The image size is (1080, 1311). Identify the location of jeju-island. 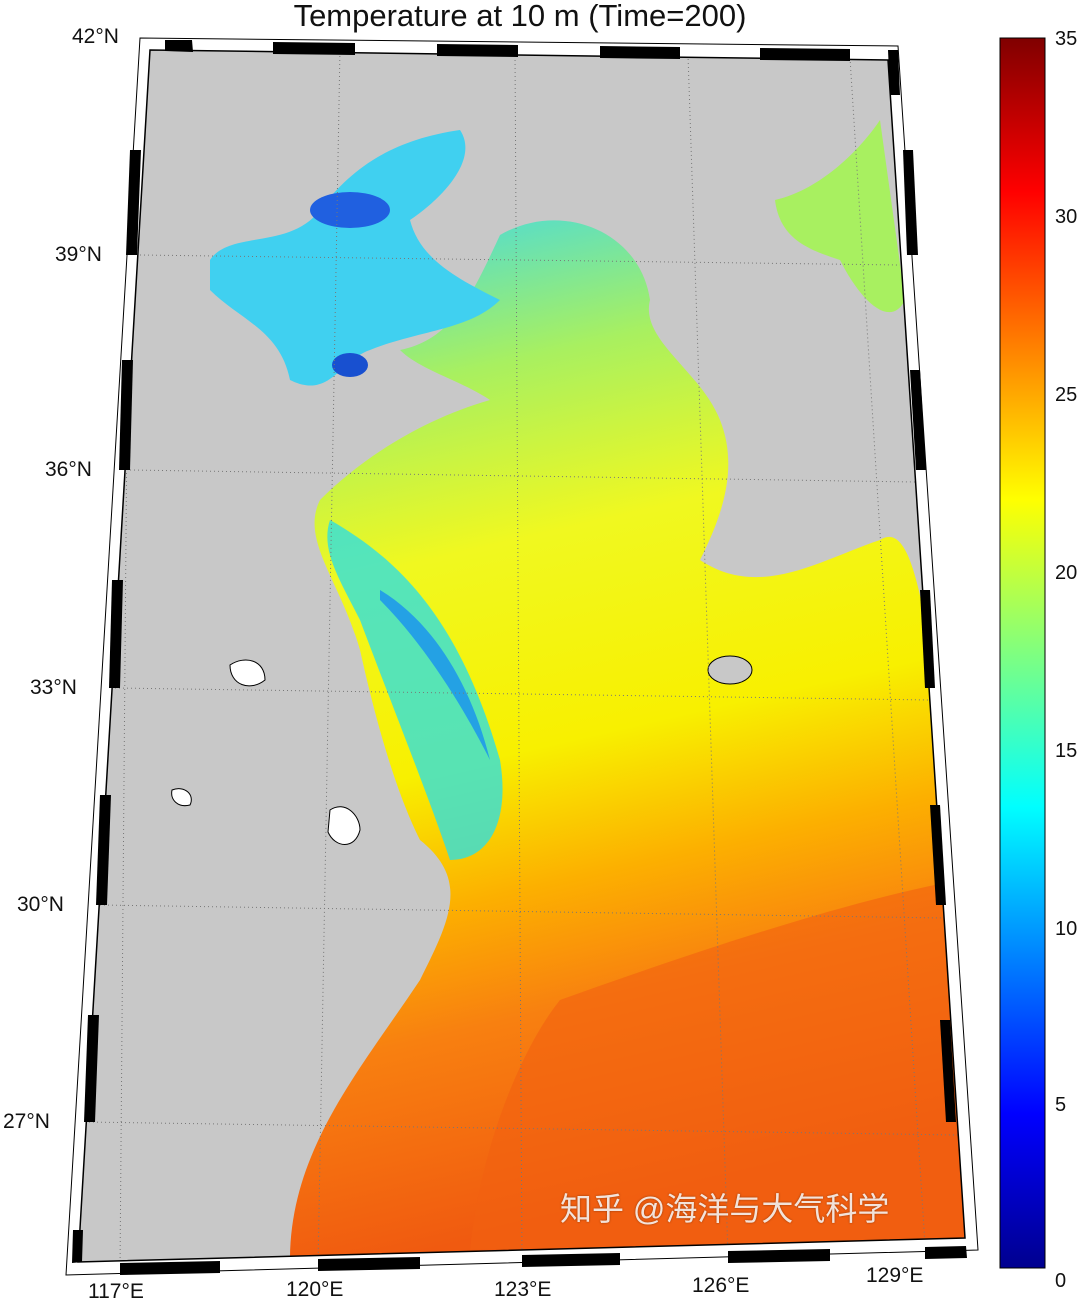
(730, 670).